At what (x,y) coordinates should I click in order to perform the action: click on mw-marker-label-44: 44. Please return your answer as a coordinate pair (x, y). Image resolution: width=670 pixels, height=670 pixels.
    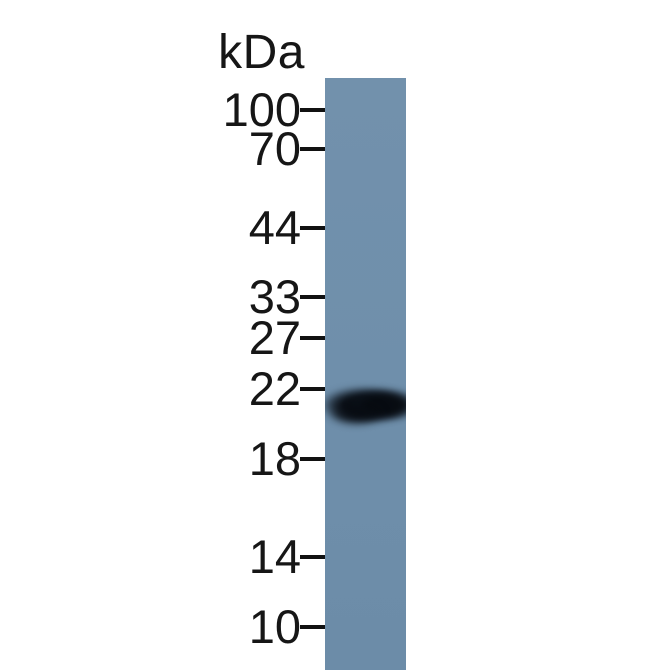
    Looking at the image, I should click on (274, 227).